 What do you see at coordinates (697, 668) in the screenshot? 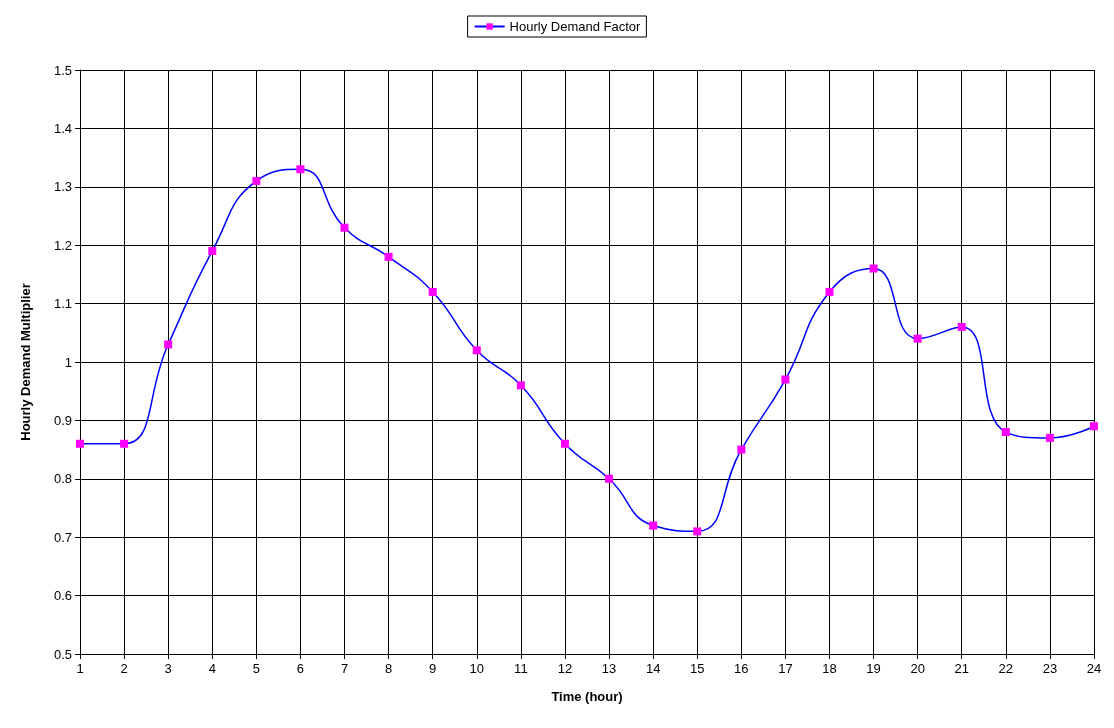
I see `x-tick-label: 15` at bounding box center [697, 668].